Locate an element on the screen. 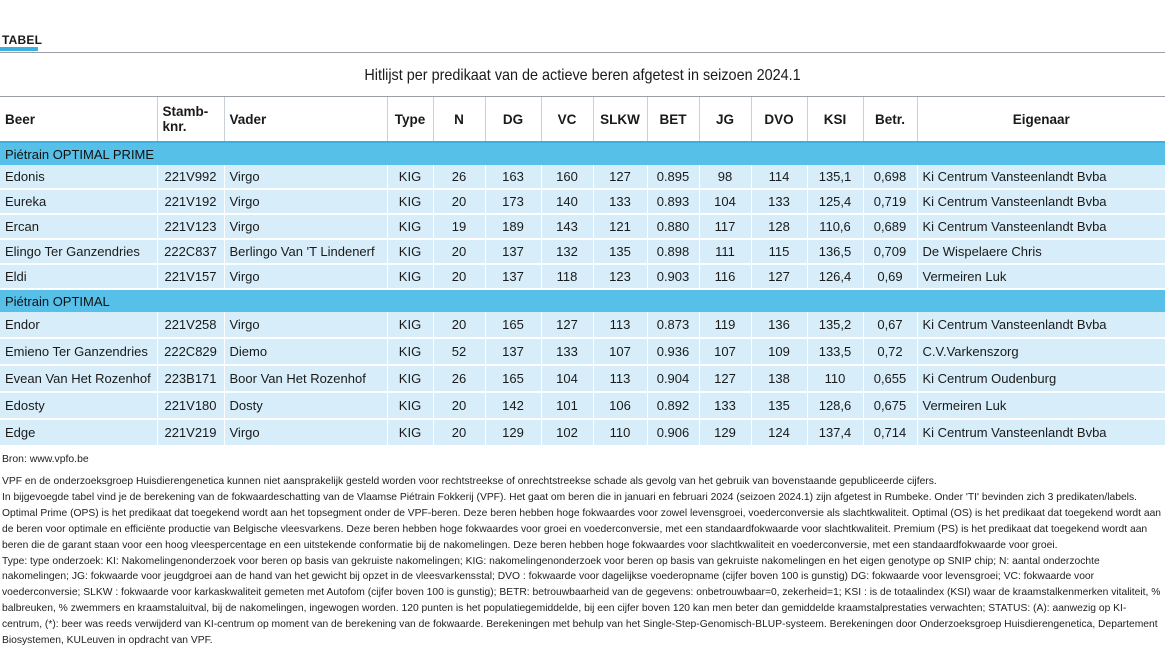 The height and width of the screenshot is (669, 1165). table-cell: Edge is located at coordinates (78, 433).